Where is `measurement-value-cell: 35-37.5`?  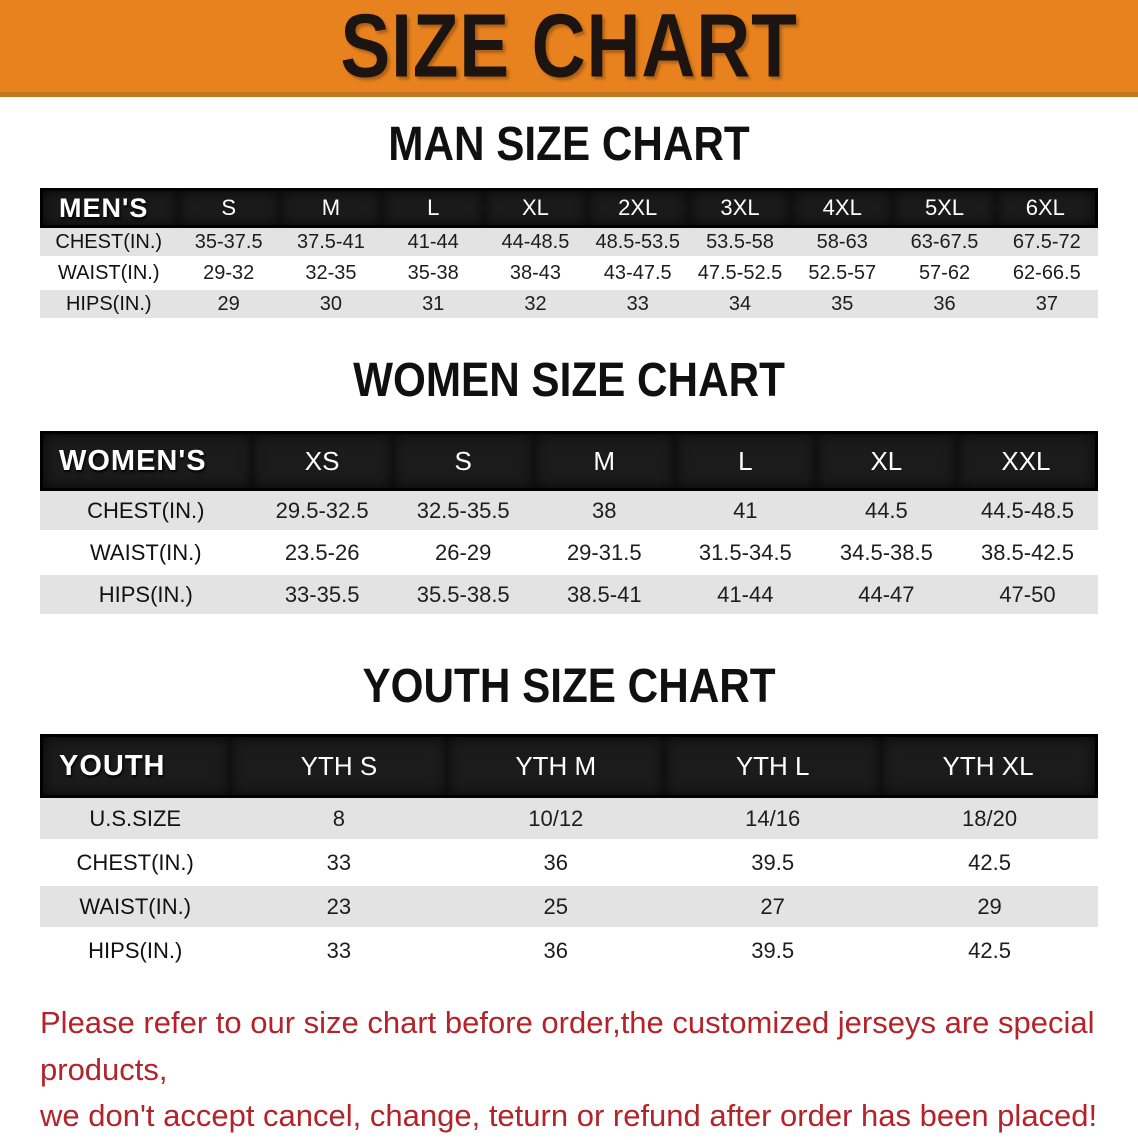 measurement-value-cell: 35-37.5 is located at coordinates (228, 243).